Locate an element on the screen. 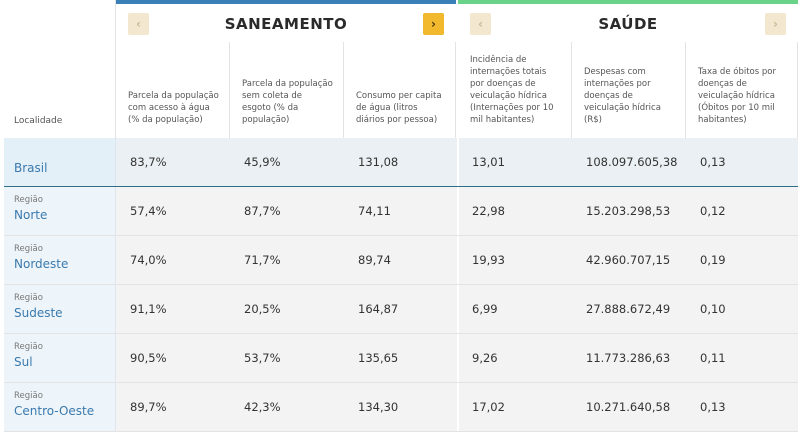 This screenshot has width=800, height=432. table-cell: 0,12 is located at coordinates (713, 211).